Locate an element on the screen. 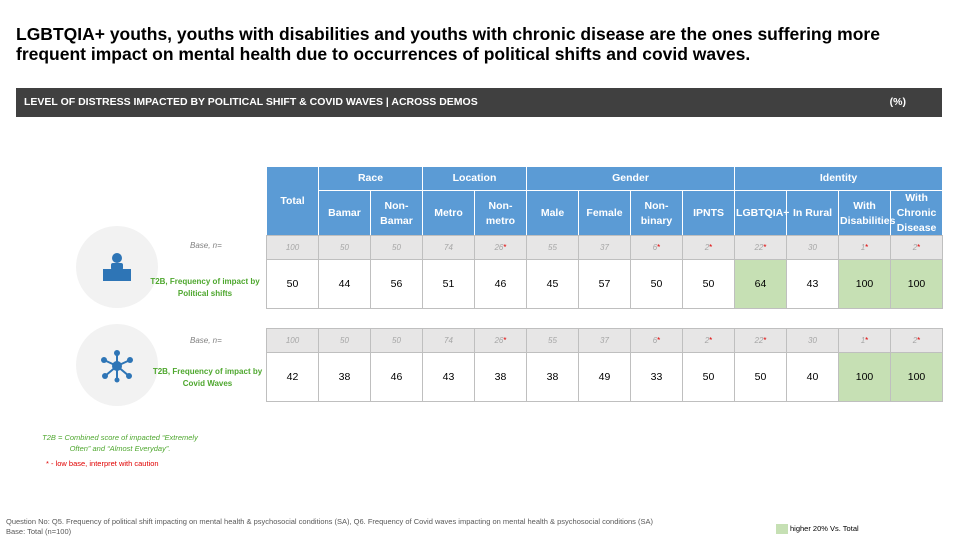  col-ipnts: IPNTS is located at coordinates (709, 213).